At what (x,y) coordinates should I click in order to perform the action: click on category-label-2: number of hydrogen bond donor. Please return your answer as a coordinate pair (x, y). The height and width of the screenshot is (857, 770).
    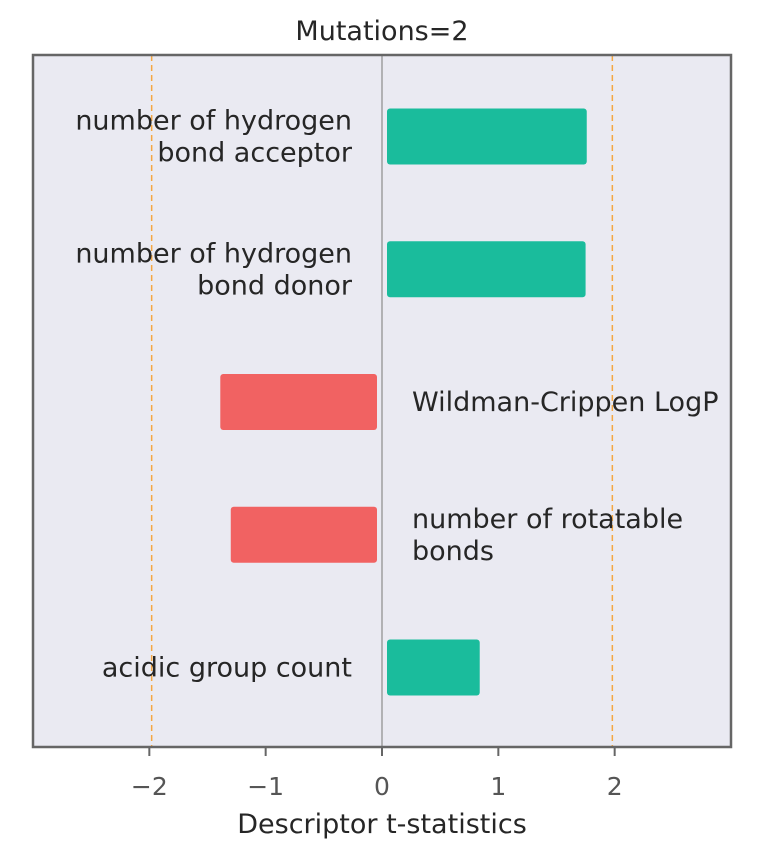
    Looking at the image, I should click on (214, 269).